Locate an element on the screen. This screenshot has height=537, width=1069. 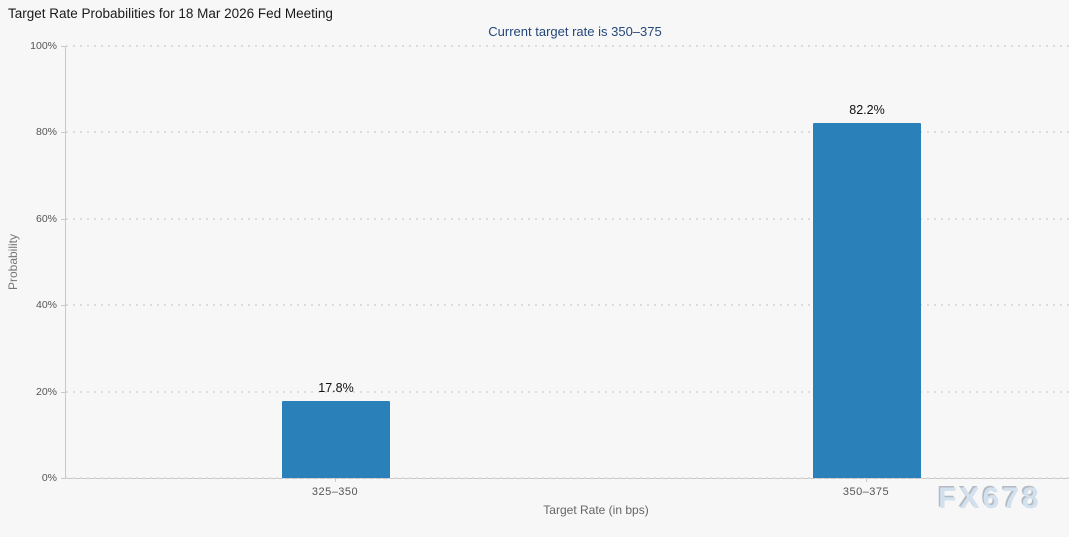
y-axis-title: Probability is located at coordinates (13, 262).